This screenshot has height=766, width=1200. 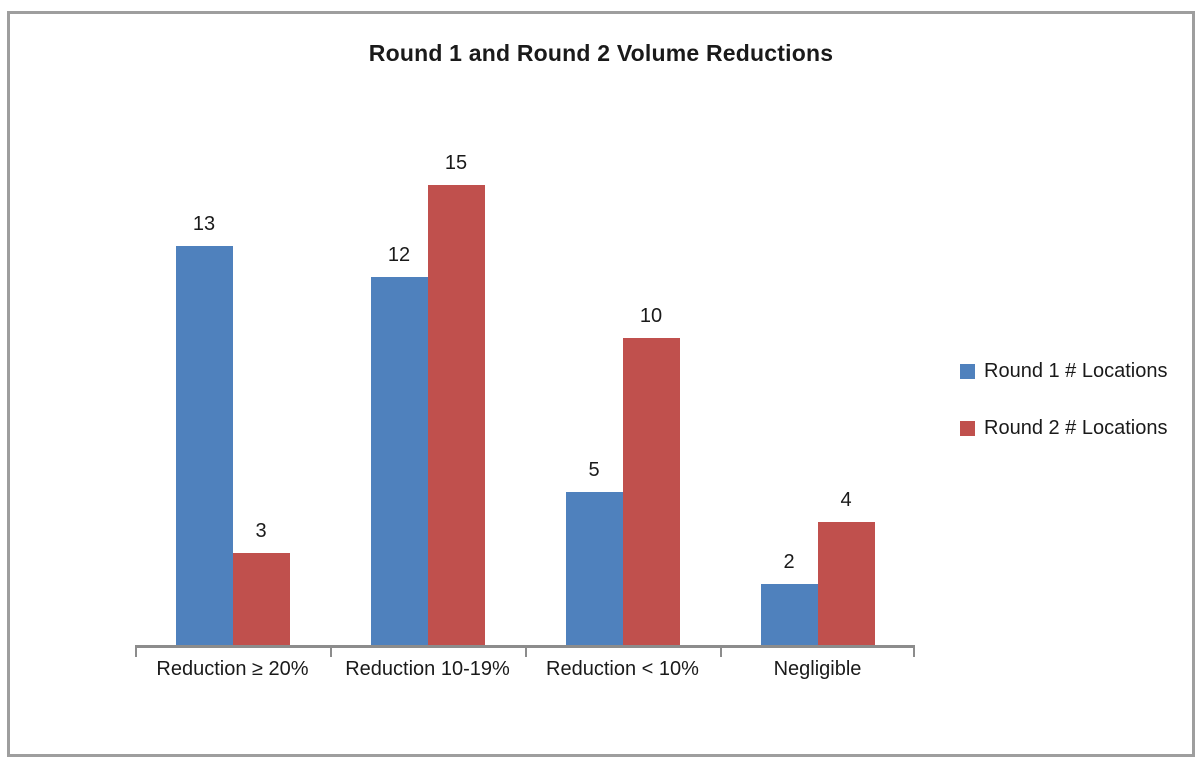 What do you see at coordinates (651, 316) in the screenshot?
I see `bar-value-label: 10` at bounding box center [651, 316].